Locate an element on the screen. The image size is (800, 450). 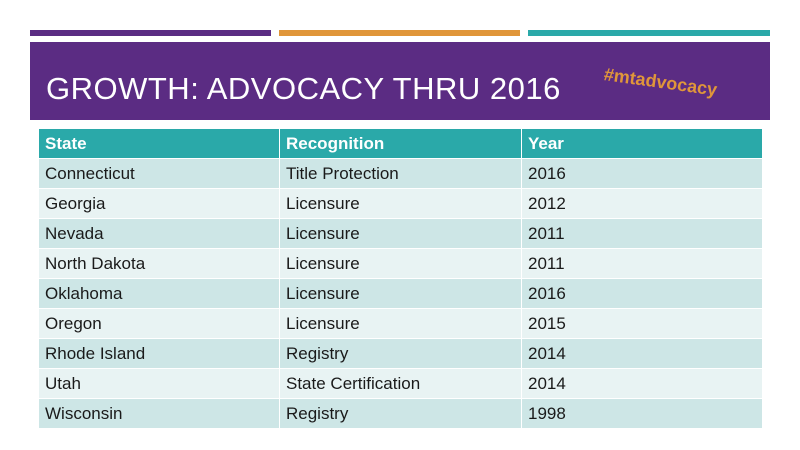
table-header-row: State Recognition Year is located at coordinates (400, 143).